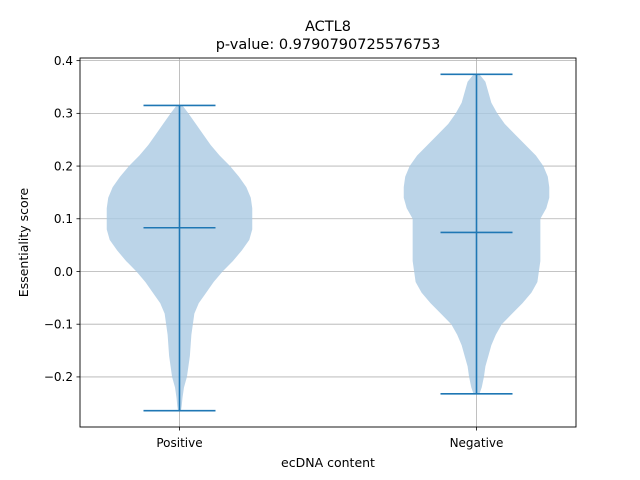 Image resolution: width=640 pixels, height=480 pixels. I want to click on y-tick-label: 0.4, so click(63, 61).